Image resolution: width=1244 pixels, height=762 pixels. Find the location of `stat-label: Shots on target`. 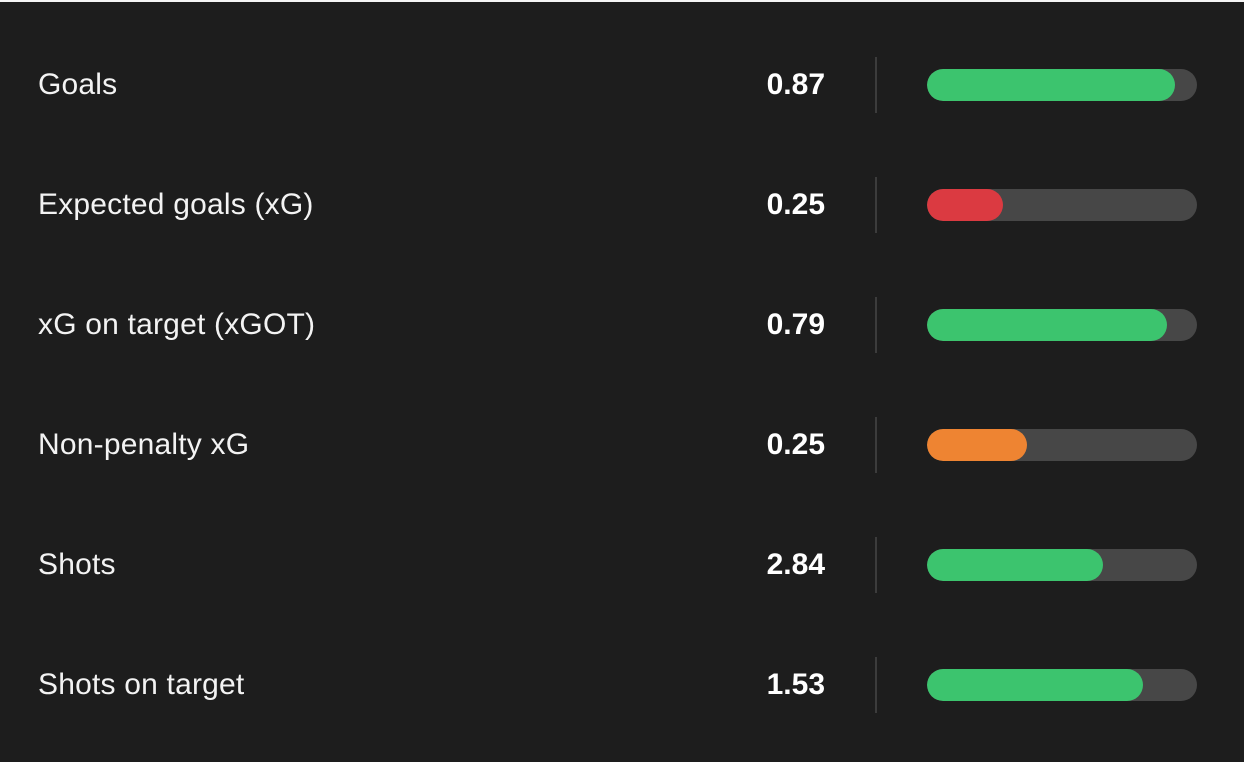

stat-label: Shots on target is located at coordinates (141, 684).